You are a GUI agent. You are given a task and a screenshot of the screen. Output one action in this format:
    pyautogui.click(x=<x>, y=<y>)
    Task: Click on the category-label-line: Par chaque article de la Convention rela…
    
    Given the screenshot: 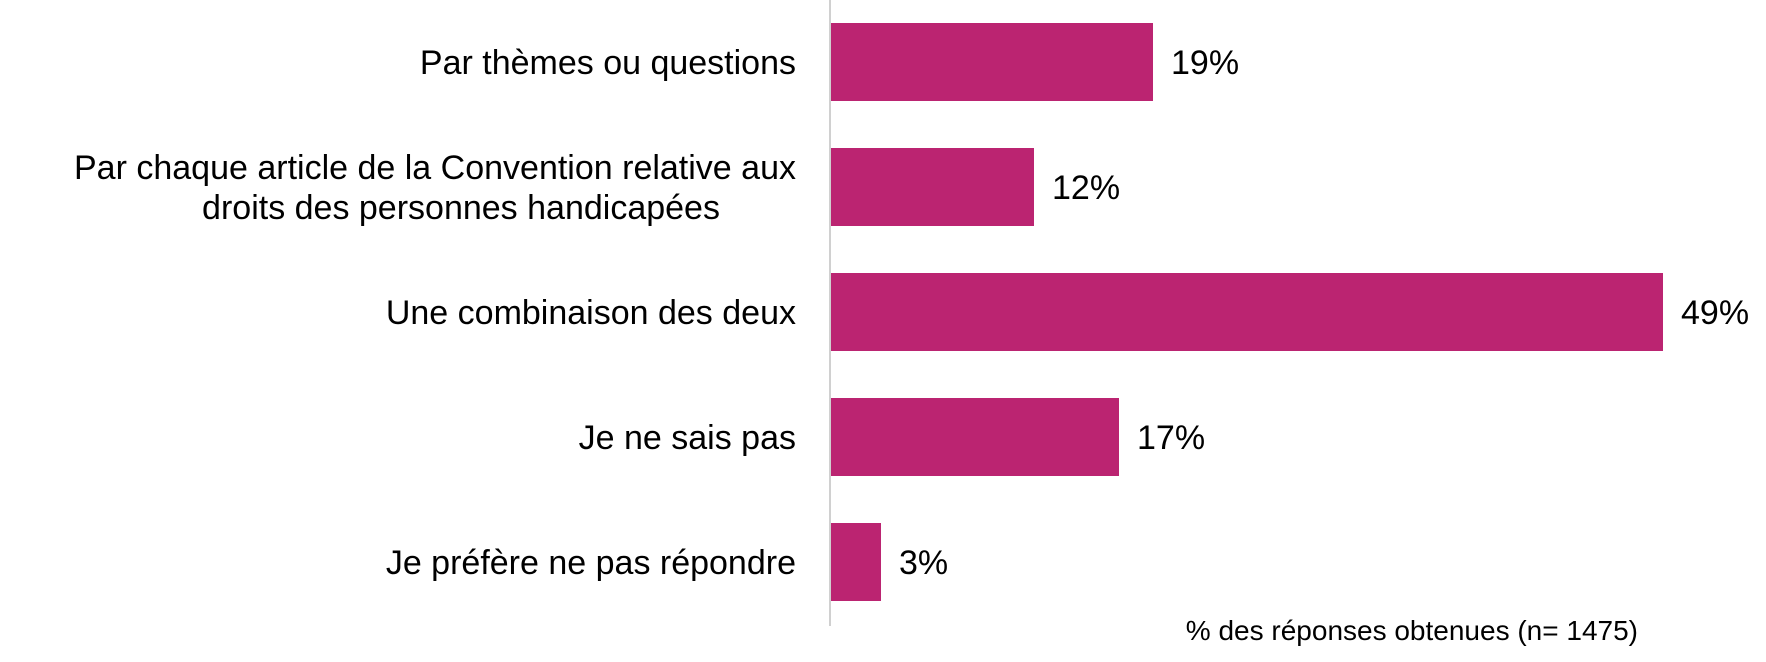 What is the action you would take?
    pyautogui.click(x=435, y=168)
    